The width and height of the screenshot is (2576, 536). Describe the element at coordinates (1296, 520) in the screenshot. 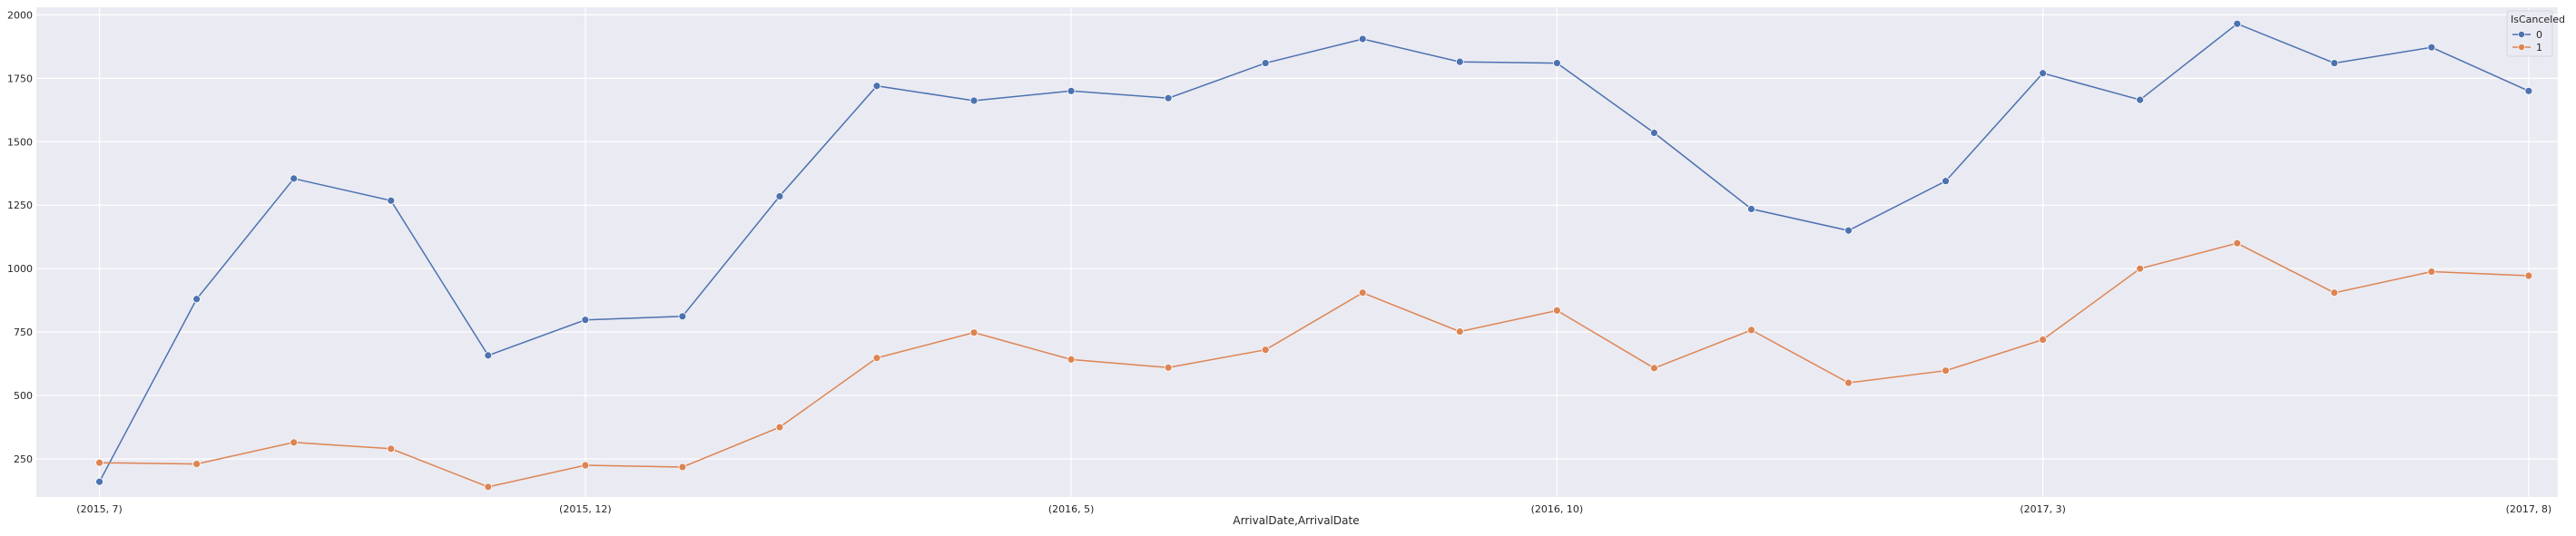

I see `x-axis-title: ArrivalDate,ArrivalDate` at that location.